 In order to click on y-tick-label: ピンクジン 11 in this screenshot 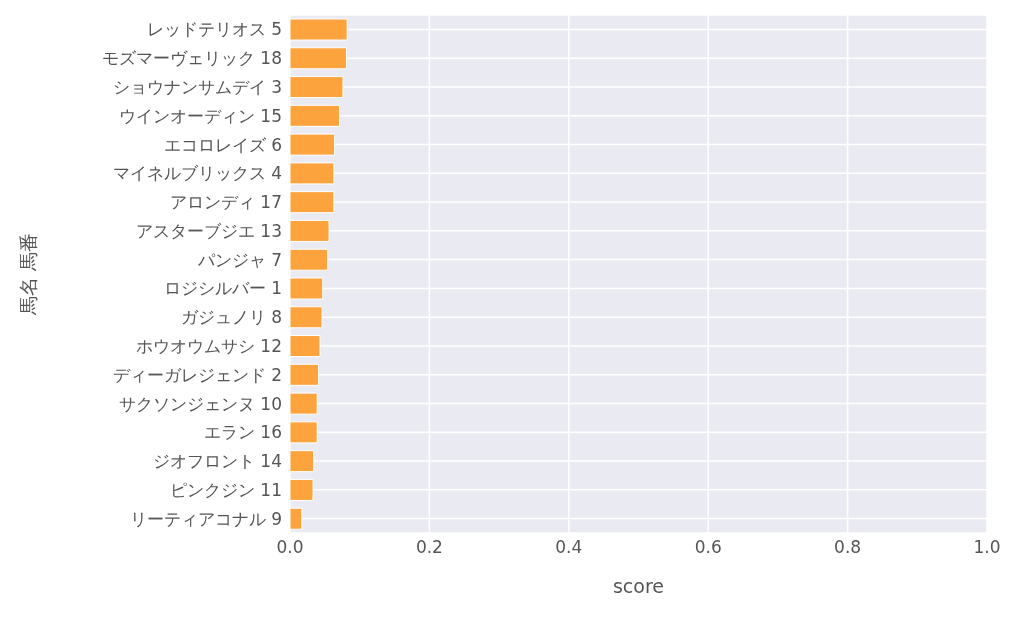, I will do `click(225, 489)`.